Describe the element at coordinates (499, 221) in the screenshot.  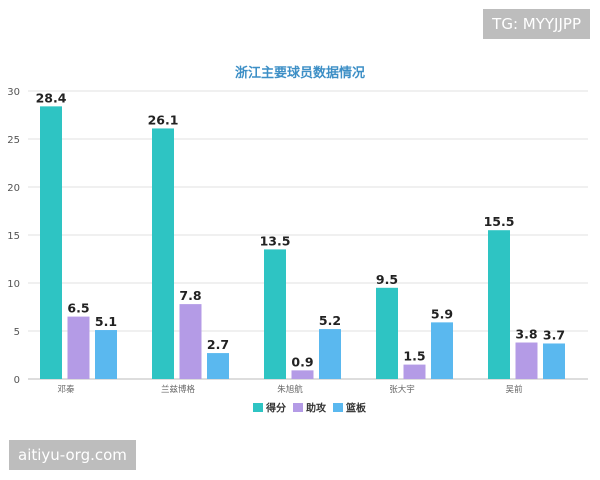
I see `data-label: 15.5` at that location.